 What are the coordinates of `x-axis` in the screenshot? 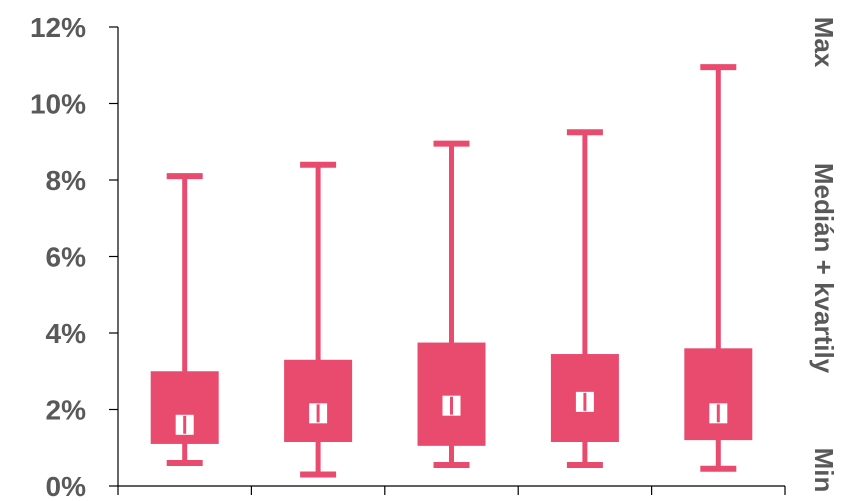 It's located at (451, 490).